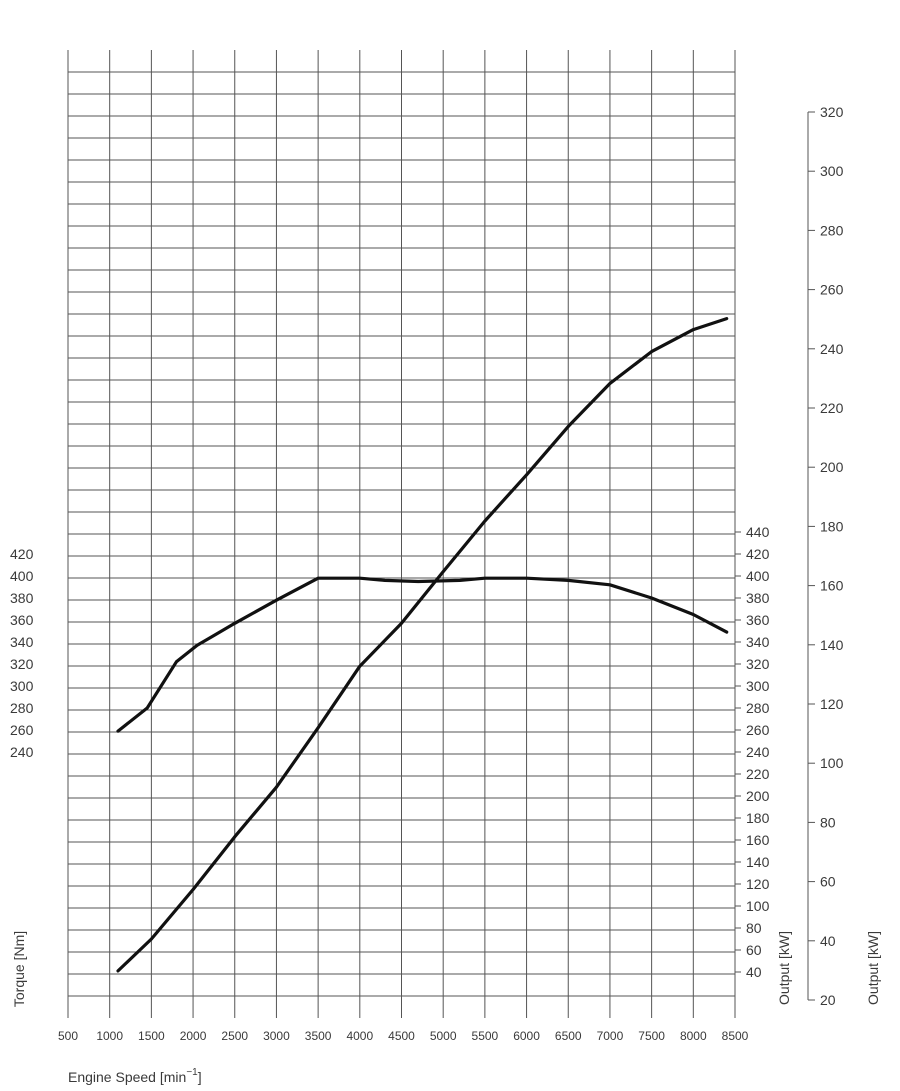  Describe the element at coordinates (832, 290) in the screenshot. I see `output-kw-tick-label: 260` at that location.